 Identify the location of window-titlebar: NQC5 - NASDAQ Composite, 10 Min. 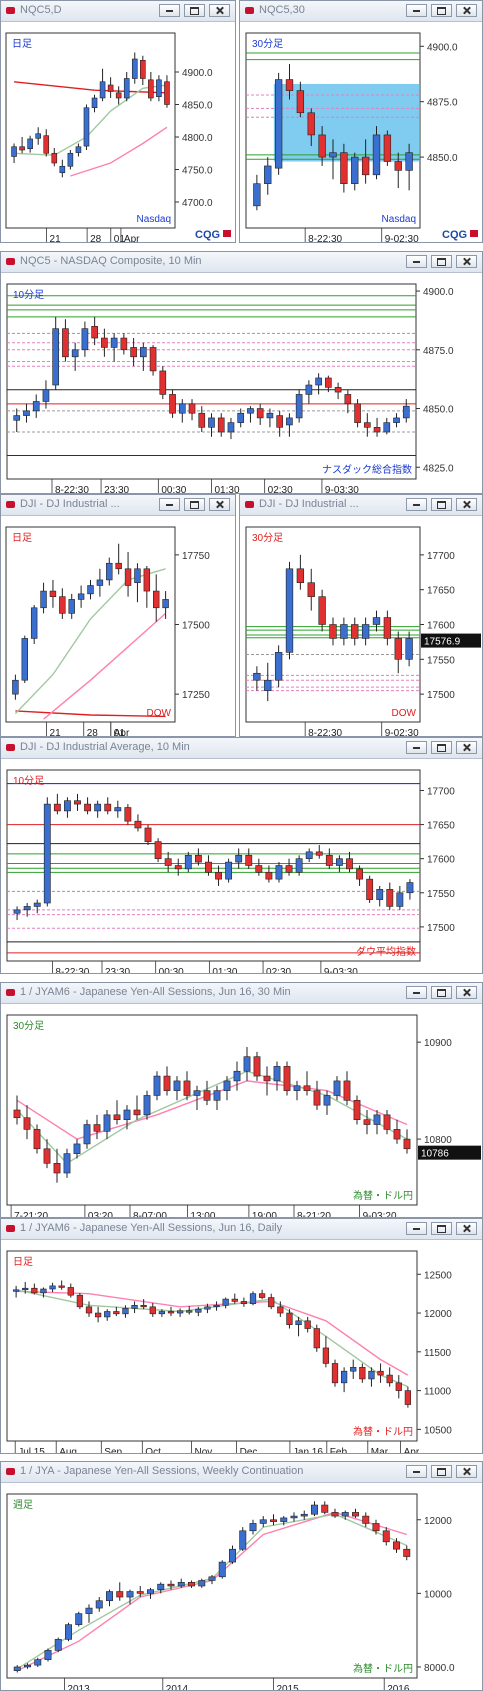
(241, 262).